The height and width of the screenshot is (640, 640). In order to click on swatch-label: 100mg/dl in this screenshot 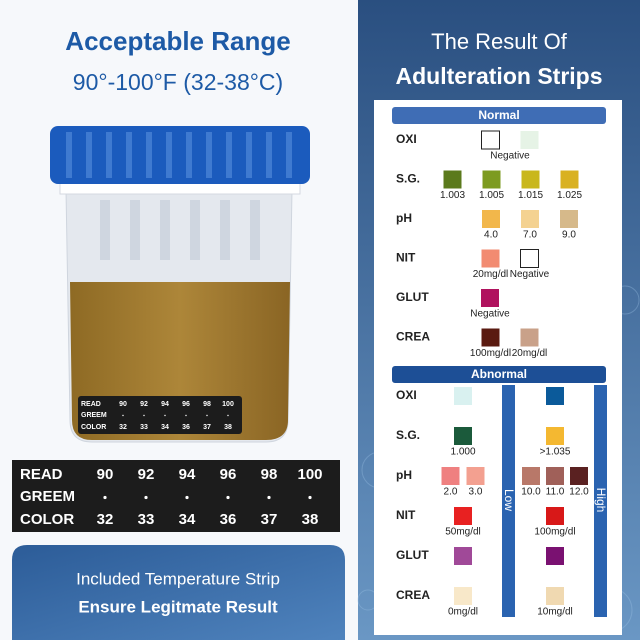, I will do `click(490, 353)`.